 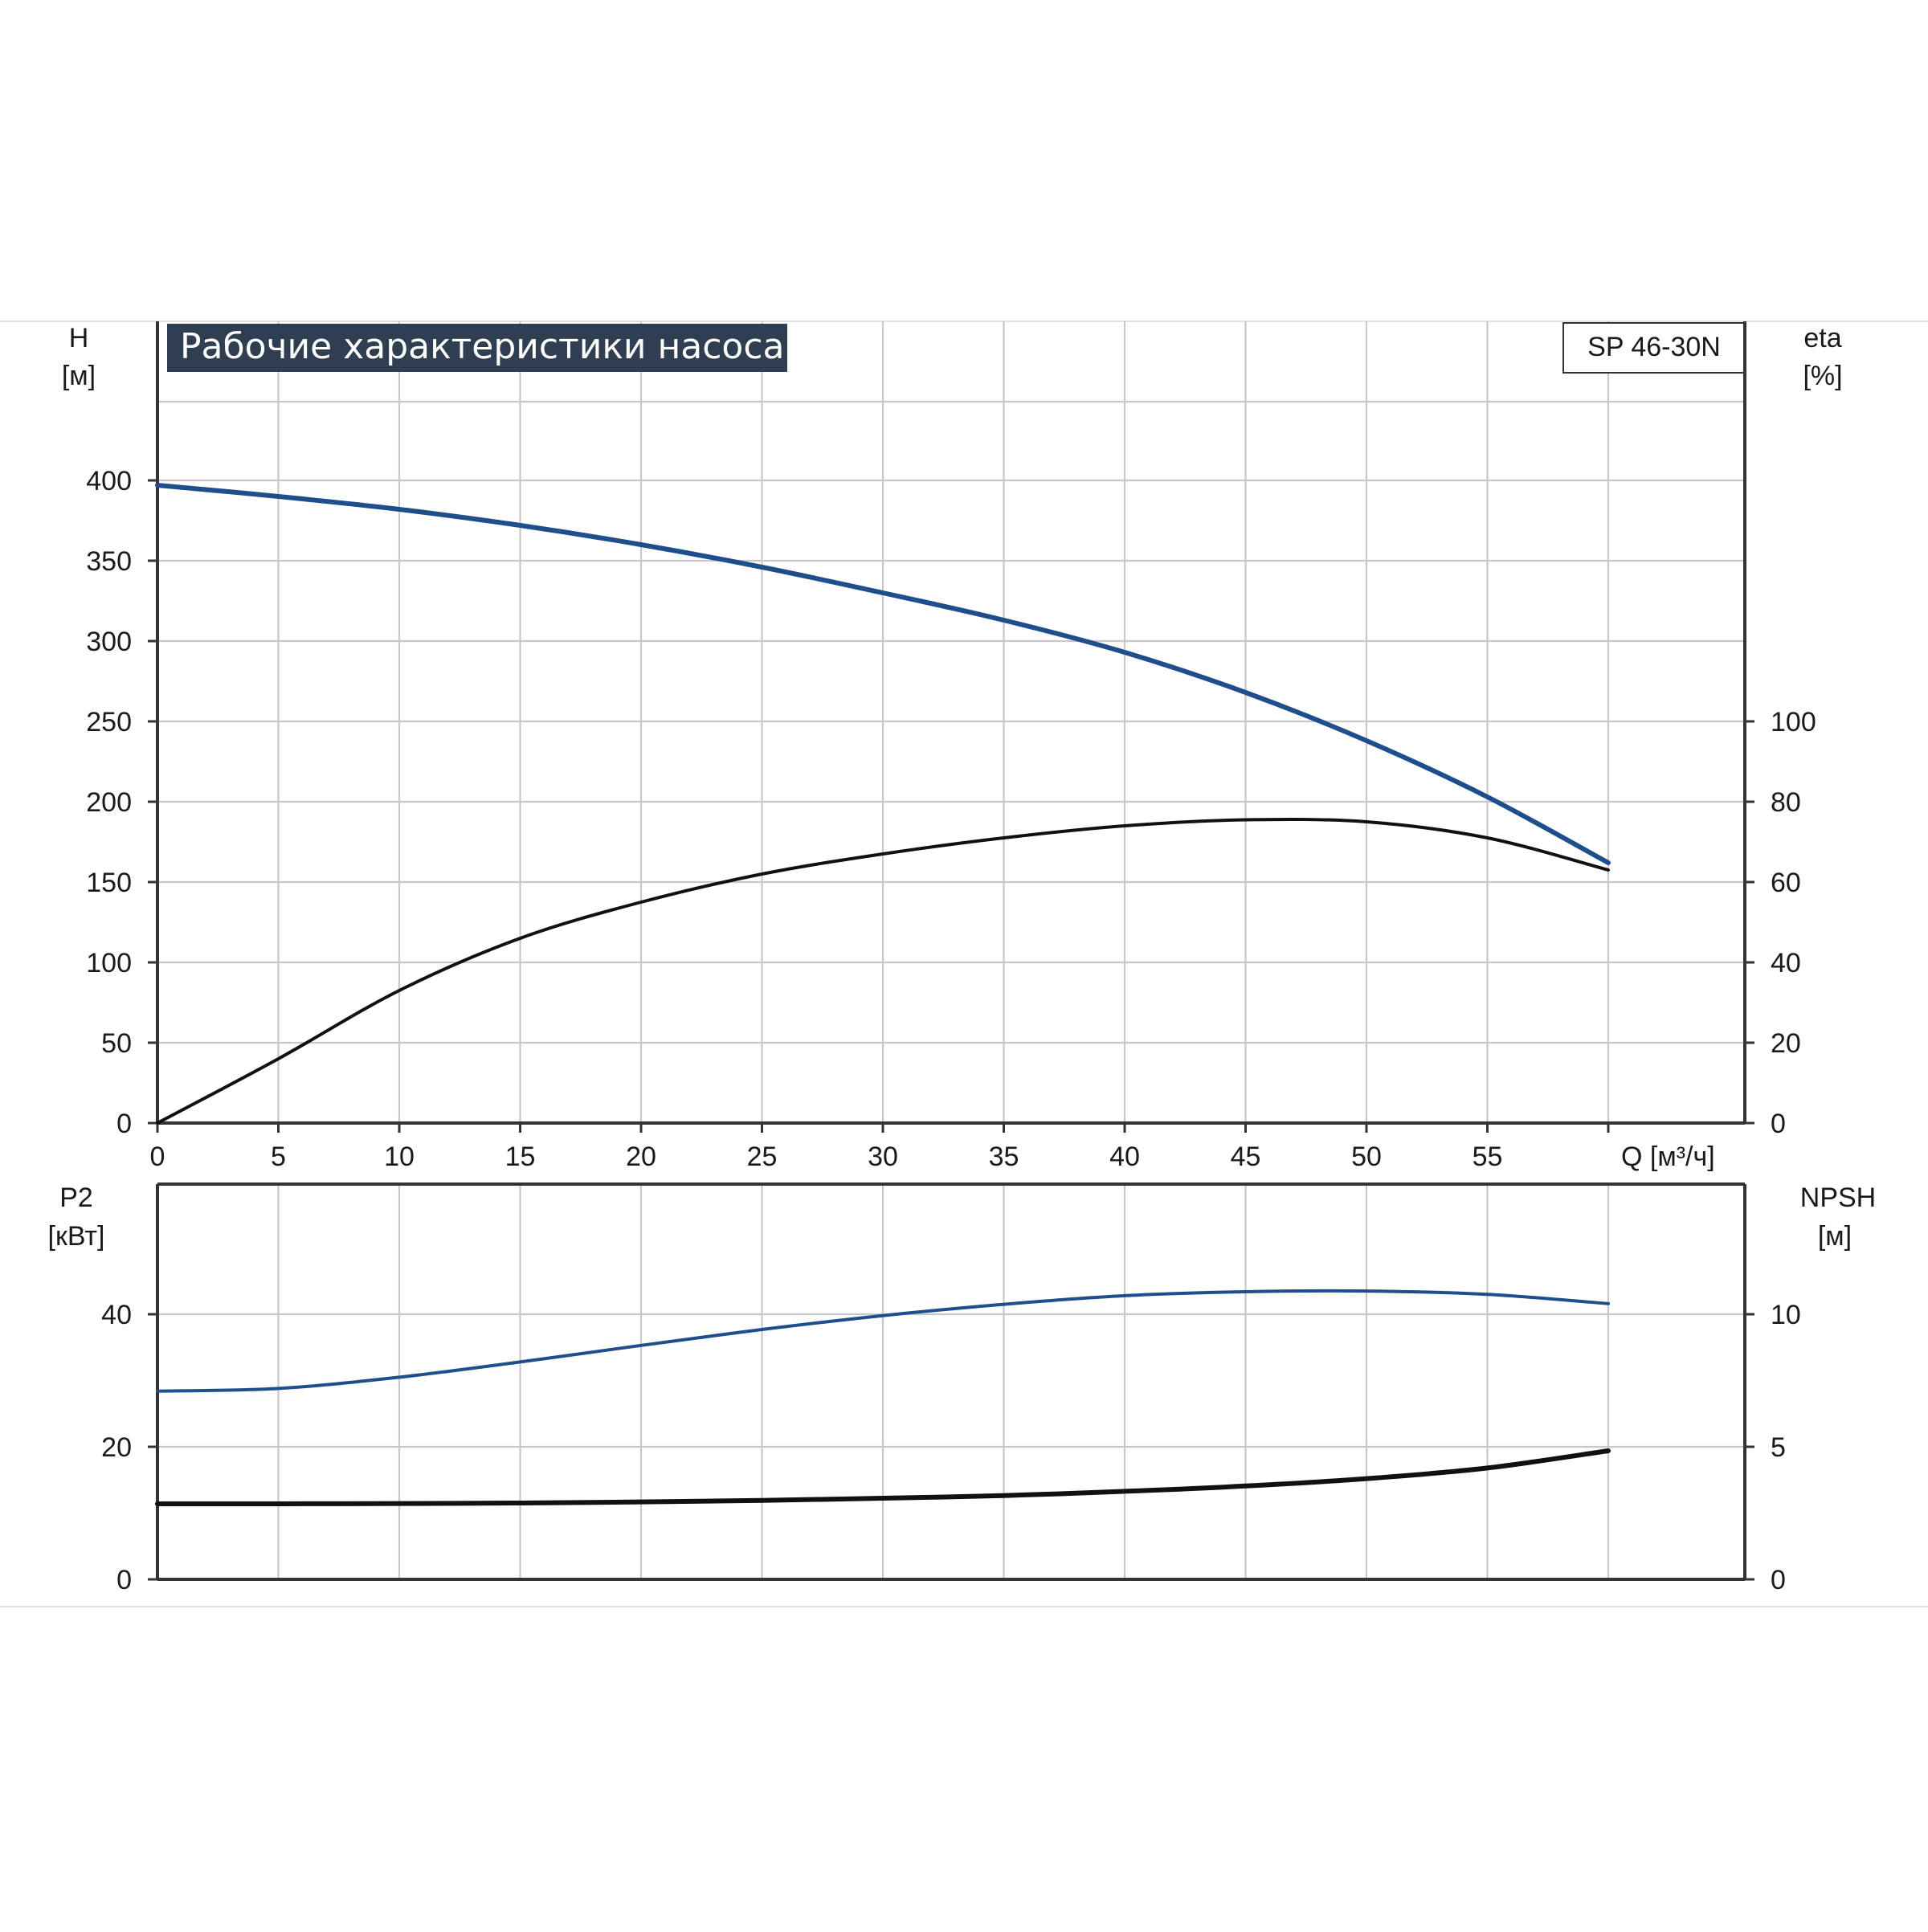 I want to click on power-curve, so click(x=883, y=1341).